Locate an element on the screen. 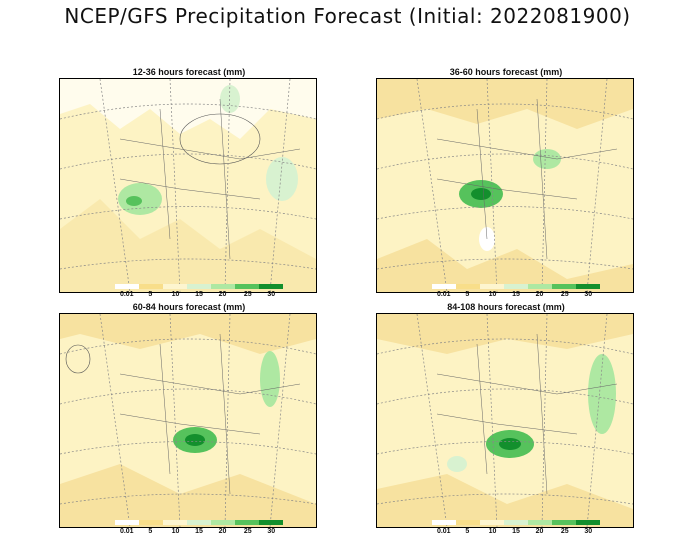 The width and height of the screenshot is (695, 545). colorbar-labels-3: 0.01 5 10 15 20 25 30 is located at coordinates (197, 531).